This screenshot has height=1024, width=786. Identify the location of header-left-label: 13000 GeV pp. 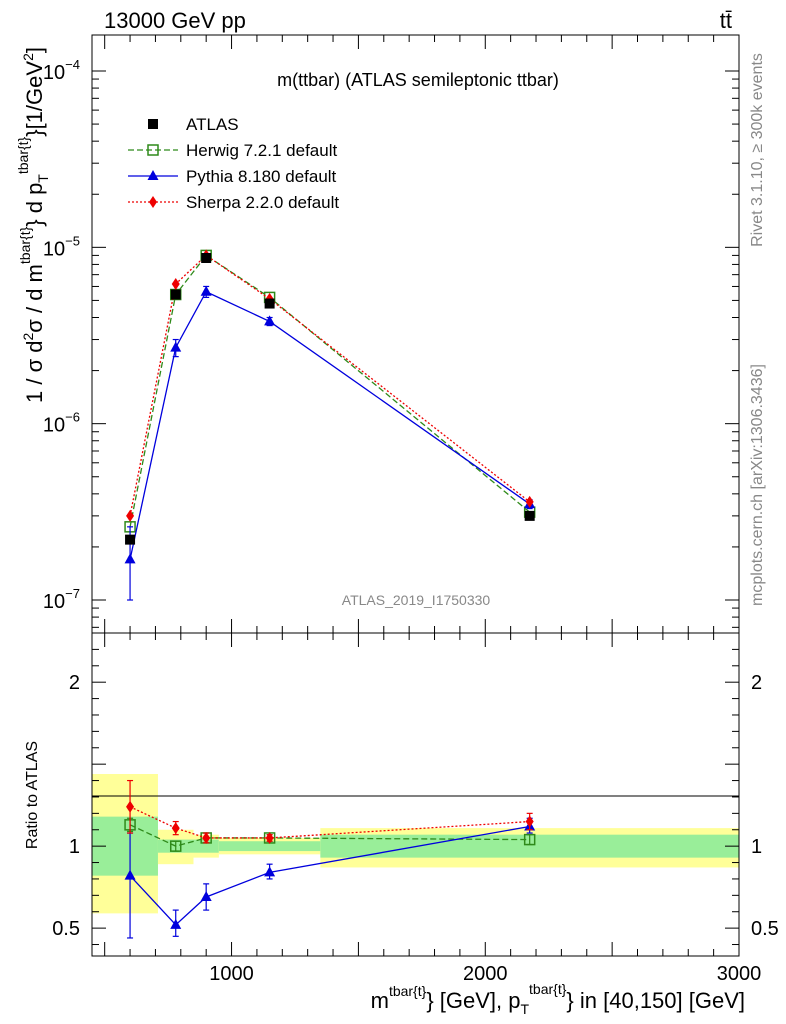
(175, 20).